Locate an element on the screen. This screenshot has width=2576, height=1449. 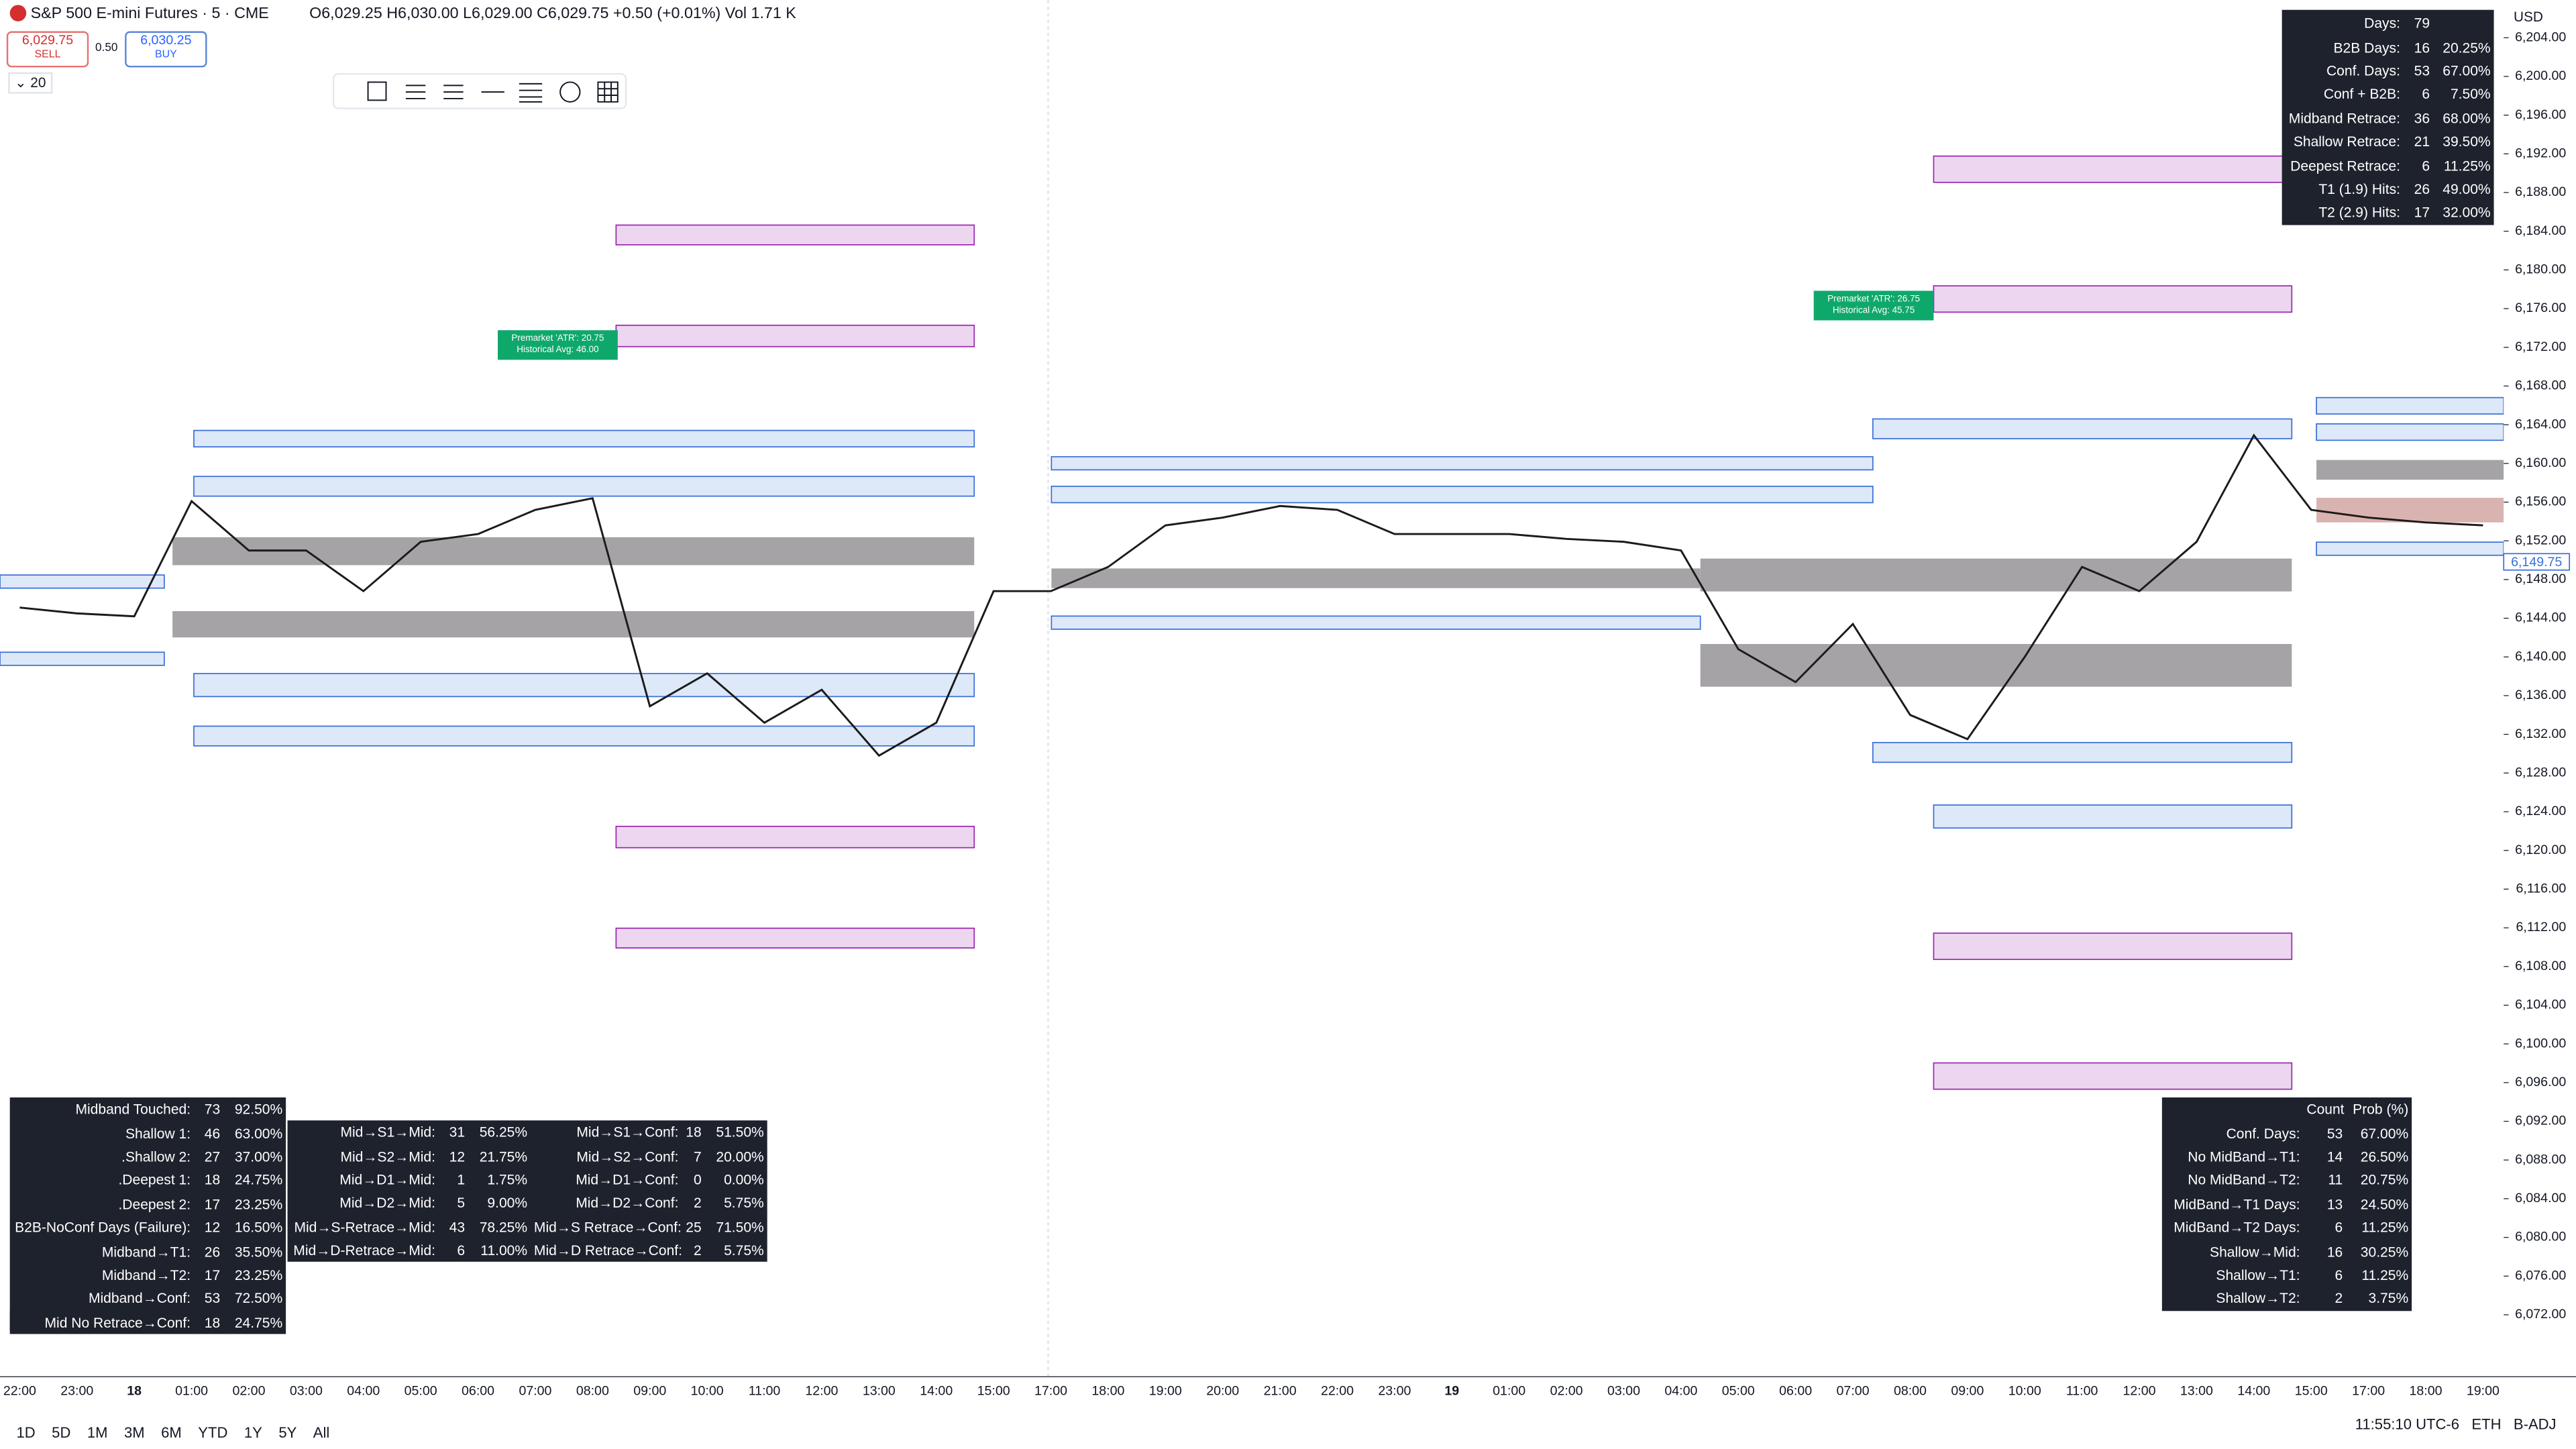
table-cell: 16.50% is located at coordinates (258, 1227).